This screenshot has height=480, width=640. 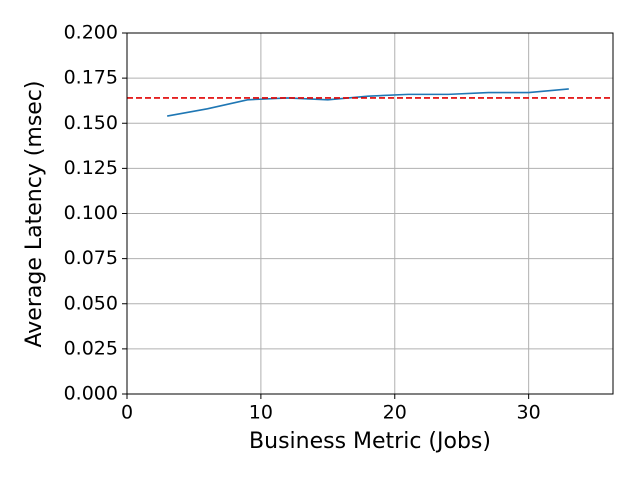 I want to click on y-tick-label: 0.025, so click(x=91, y=348).